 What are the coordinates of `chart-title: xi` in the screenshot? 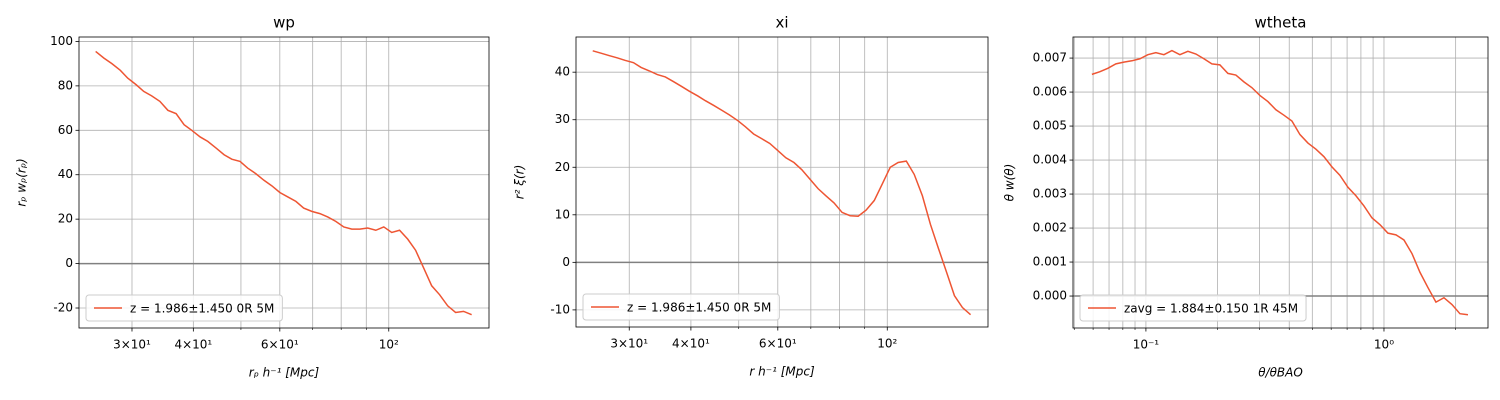 It's located at (781, 23).